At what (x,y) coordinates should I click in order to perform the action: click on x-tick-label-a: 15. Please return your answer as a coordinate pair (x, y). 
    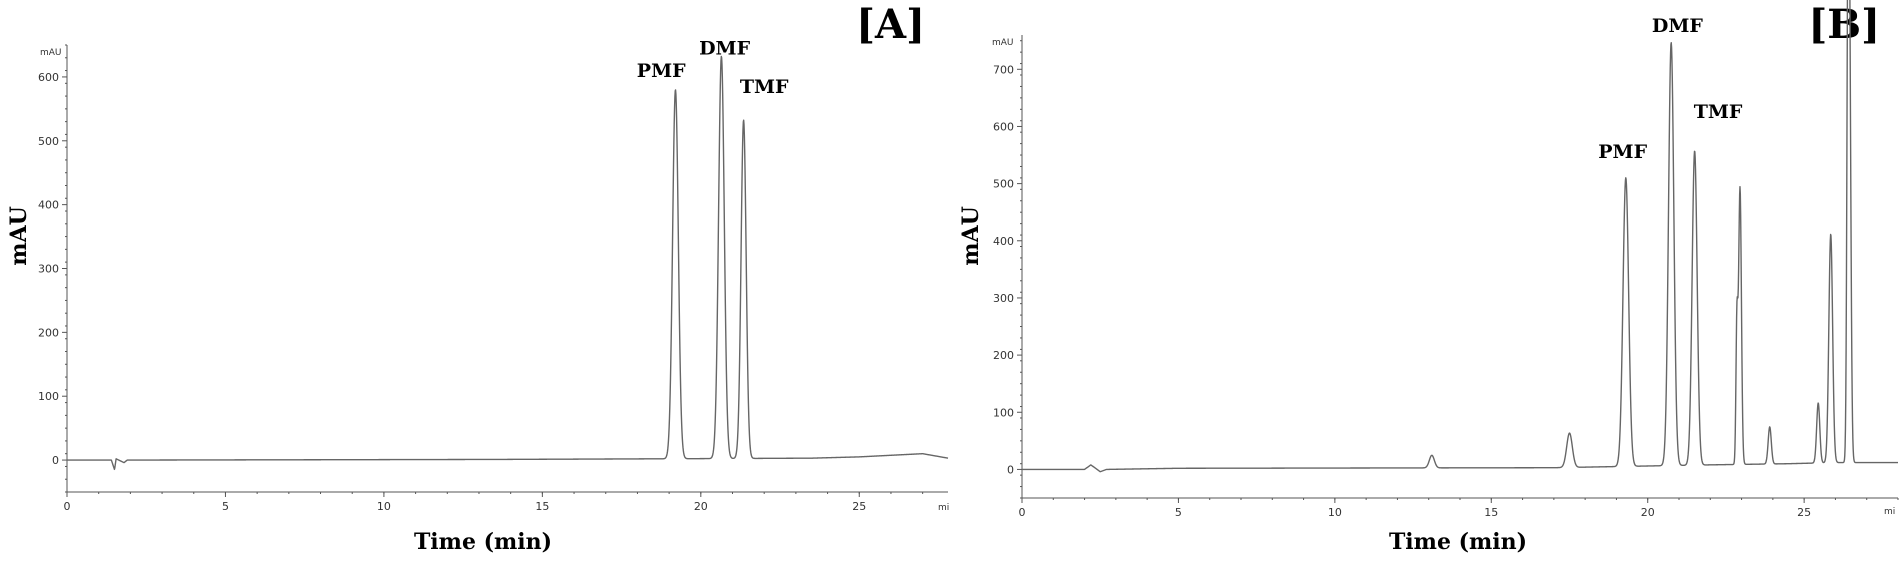
    Looking at the image, I should click on (542, 506).